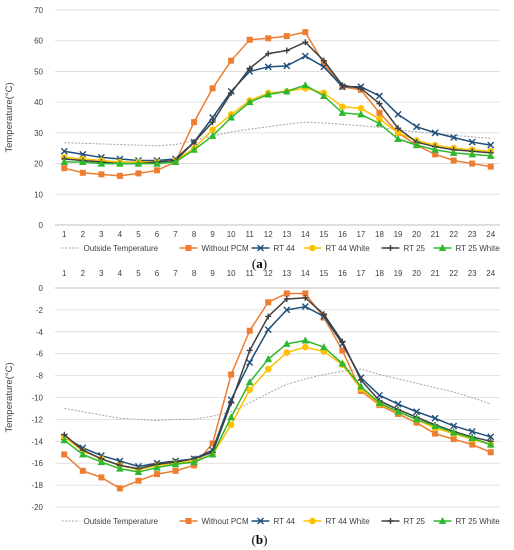 This screenshot has height=550, width=514. Describe the element at coordinates (40, 332) in the screenshot. I see `y-tick-label: -4` at that location.